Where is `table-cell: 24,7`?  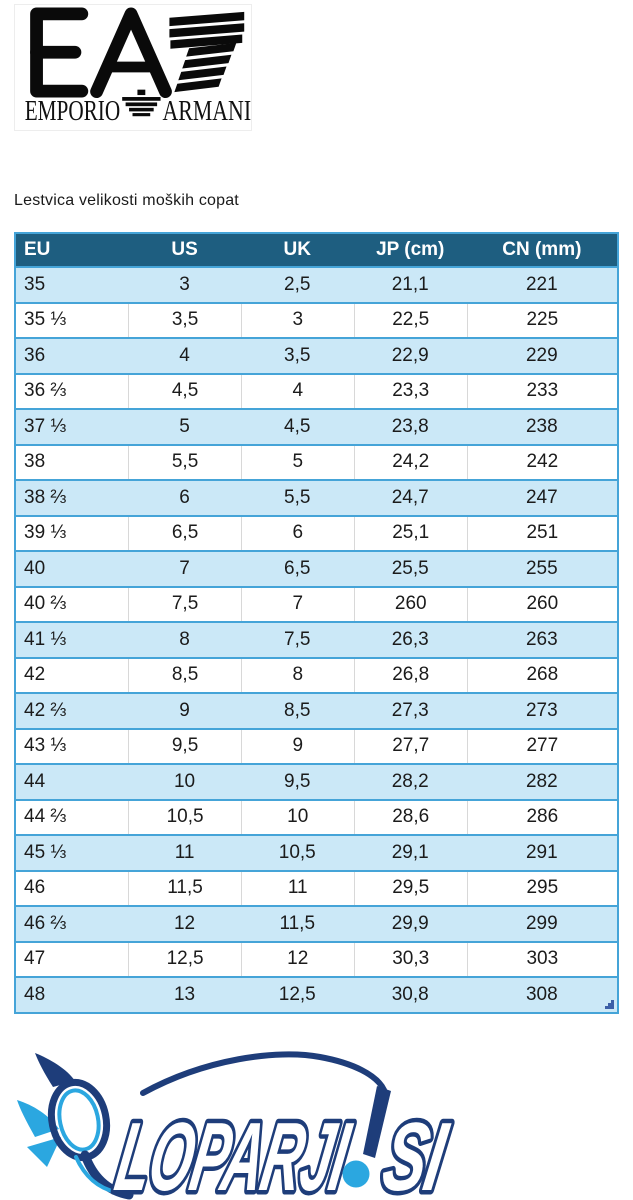
table-cell: 24,7 is located at coordinates (410, 497).